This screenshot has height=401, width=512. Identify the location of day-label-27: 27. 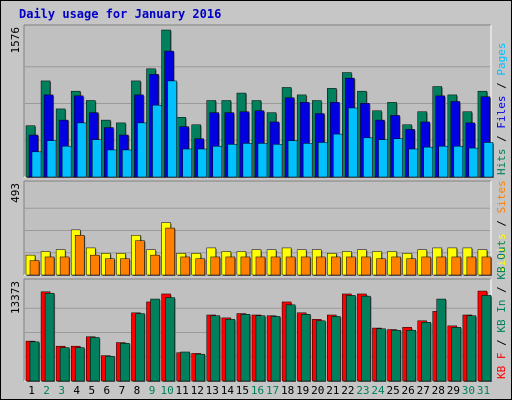
(423, 390).